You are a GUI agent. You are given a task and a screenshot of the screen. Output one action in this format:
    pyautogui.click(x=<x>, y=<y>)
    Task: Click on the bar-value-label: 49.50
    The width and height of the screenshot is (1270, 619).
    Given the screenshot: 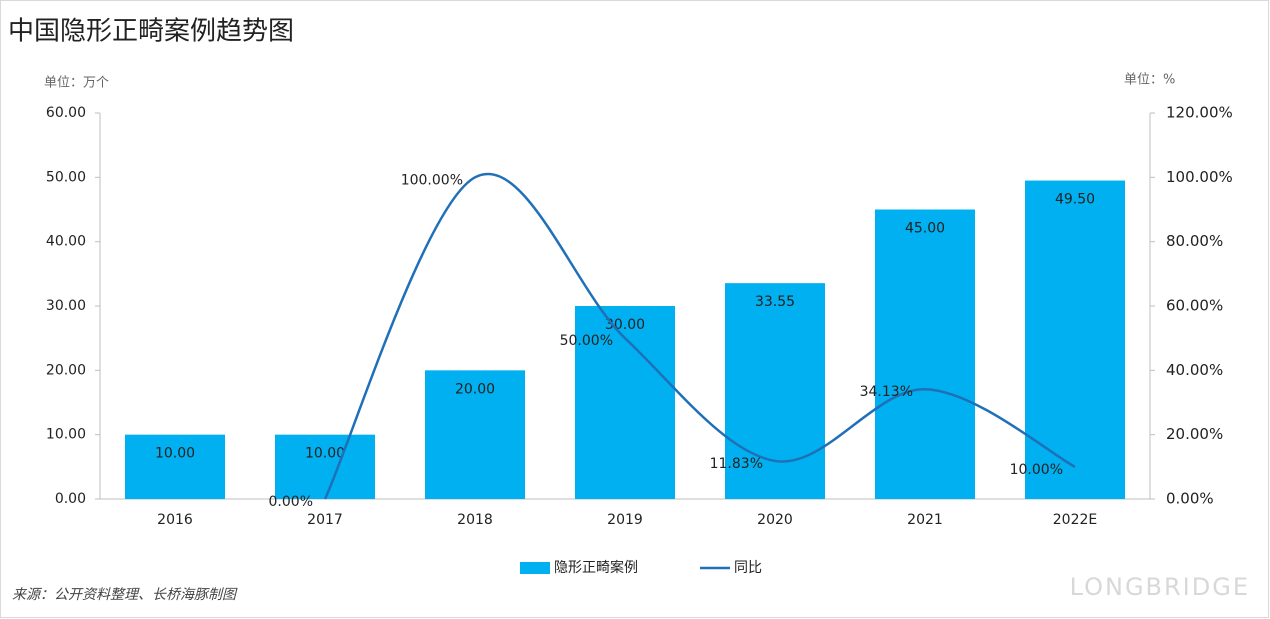 What is the action you would take?
    pyautogui.click(x=1075, y=200)
    